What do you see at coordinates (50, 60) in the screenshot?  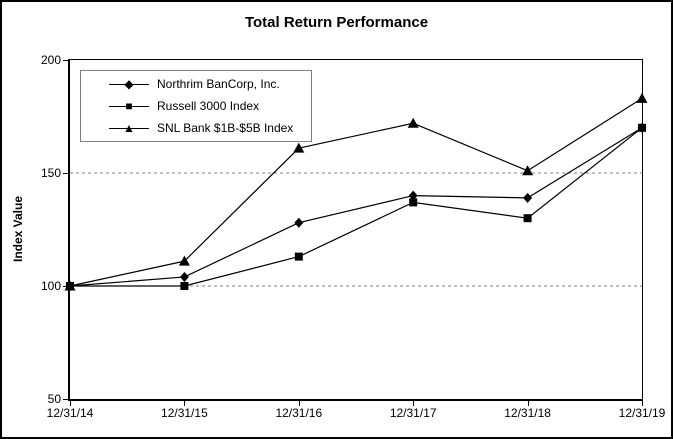 I see `y-tick-label: 200` at bounding box center [50, 60].